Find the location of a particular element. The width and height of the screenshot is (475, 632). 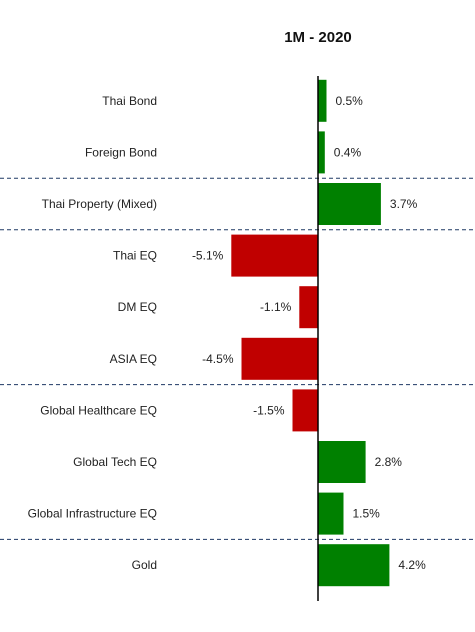

value-label-global-healthcare-eq: -1.5% is located at coordinates (269, 410).